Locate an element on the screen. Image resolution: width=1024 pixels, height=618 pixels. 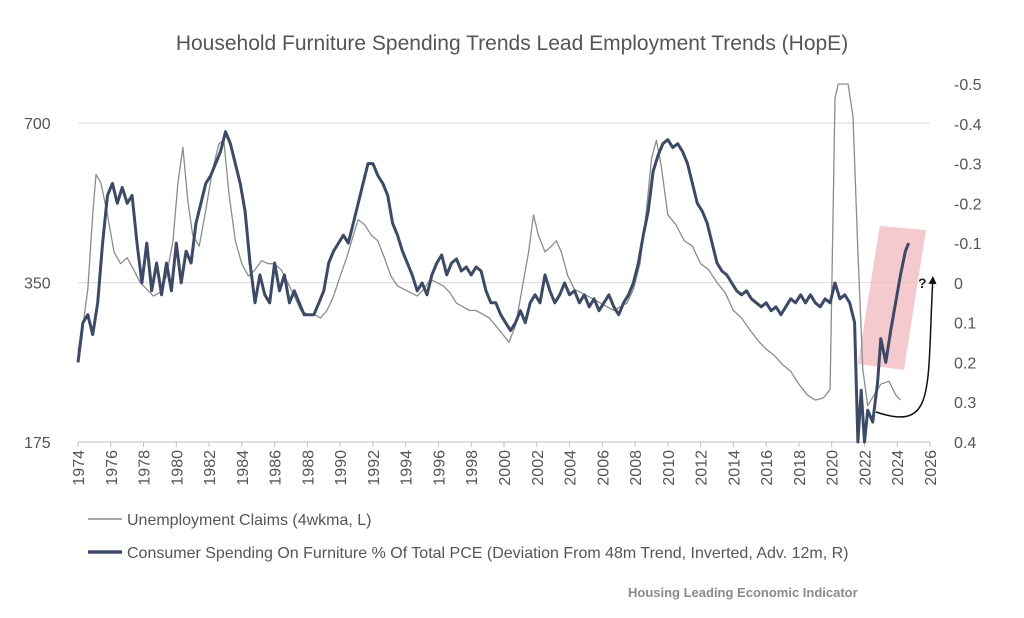
curved-arrow is located at coordinates (906, 347).